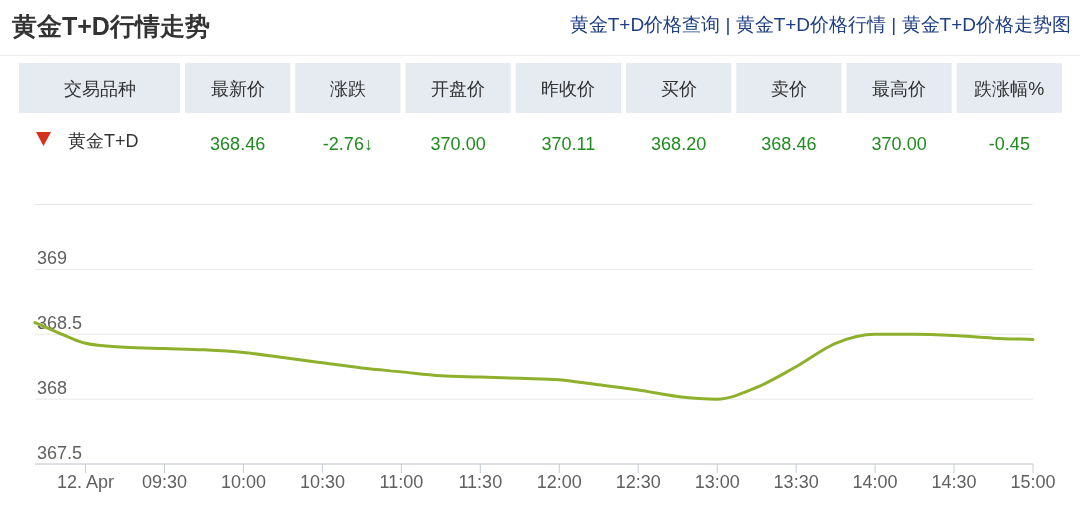 Image resolution: width=1080 pixels, height=518 pixels. I want to click on category-label: 交易品种, so click(99, 89).